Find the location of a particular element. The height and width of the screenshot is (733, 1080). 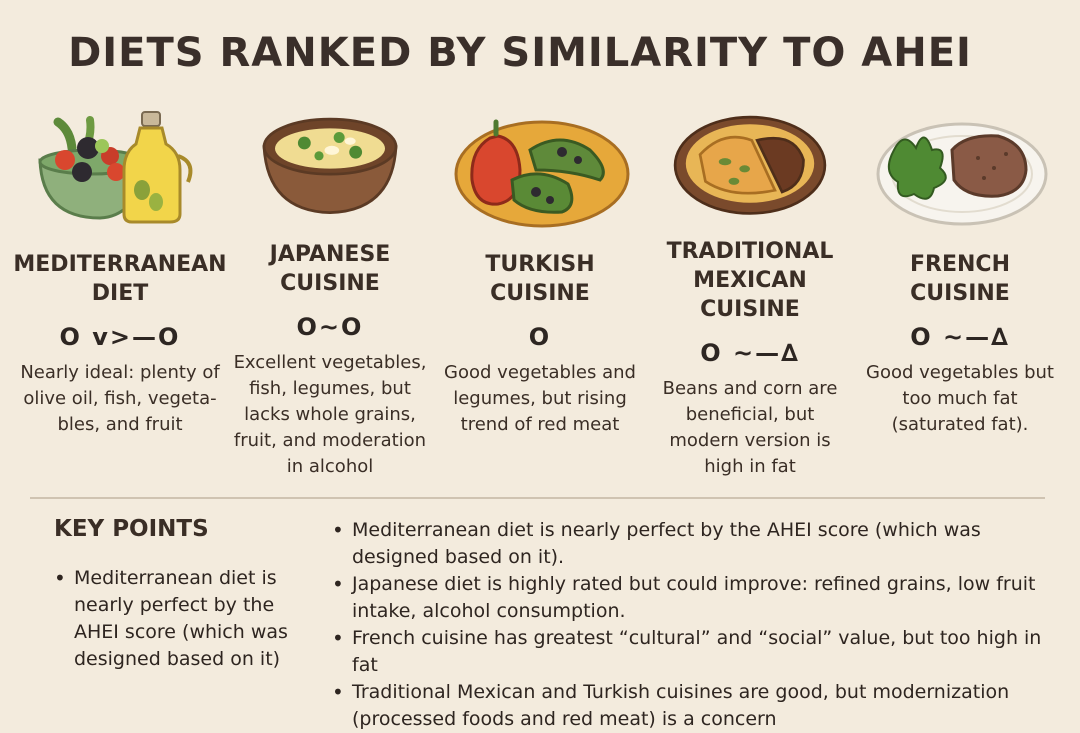

diet-rating-symbols: O is located at coordinates (540, 337).